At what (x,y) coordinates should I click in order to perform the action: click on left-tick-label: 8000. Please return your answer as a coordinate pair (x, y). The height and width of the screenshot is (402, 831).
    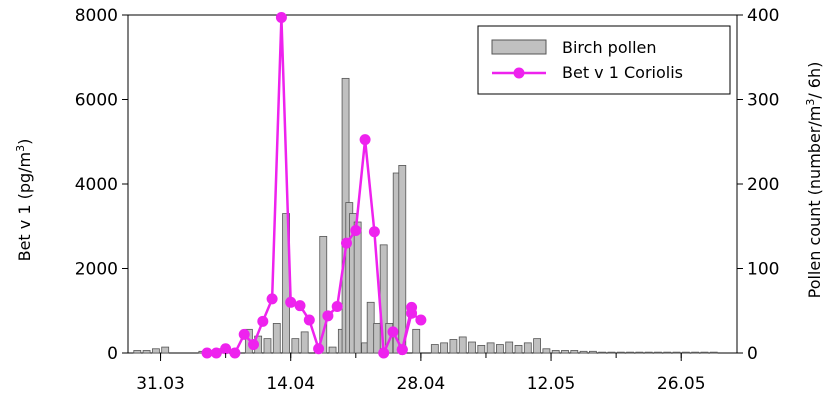
    Looking at the image, I should click on (96, 16).